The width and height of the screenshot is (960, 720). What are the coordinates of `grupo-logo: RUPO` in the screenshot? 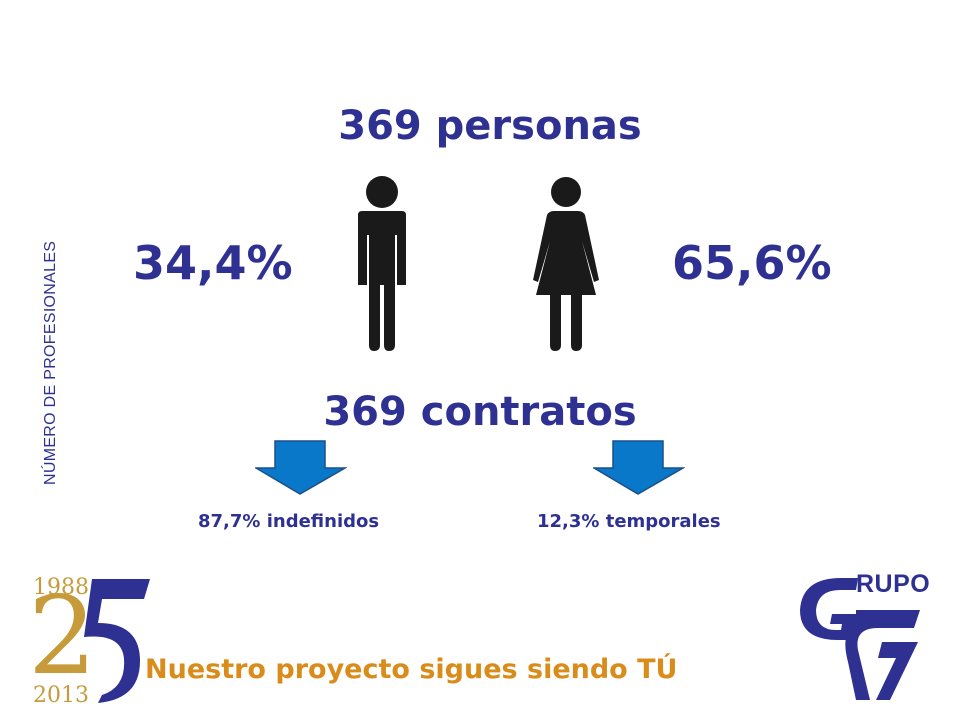 It's located at (863, 637).